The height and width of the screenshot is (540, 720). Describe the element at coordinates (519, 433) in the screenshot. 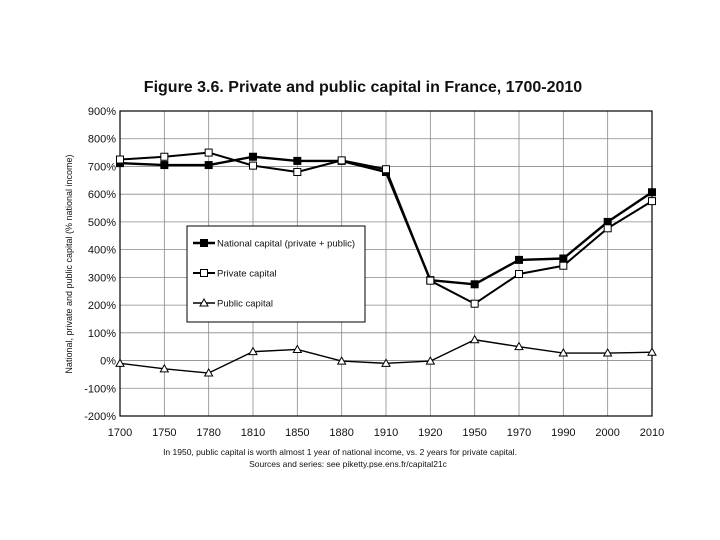

I see `x-tick-label: 1970` at that location.